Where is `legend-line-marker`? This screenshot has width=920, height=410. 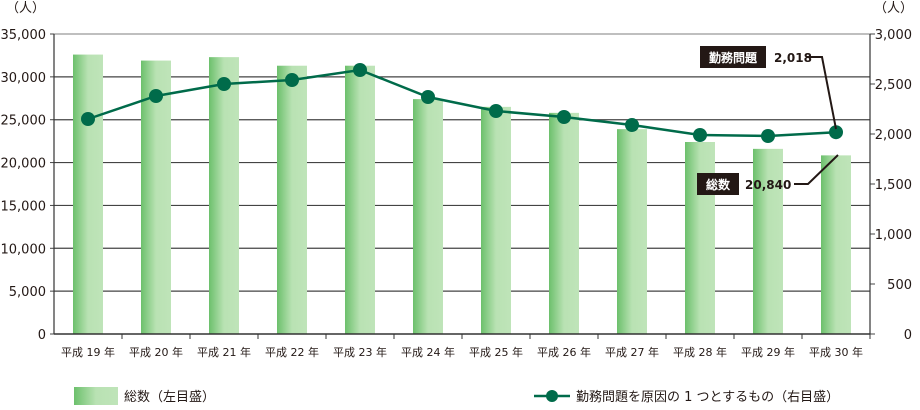 legend-line-marker is located at coordinates (552, 396).